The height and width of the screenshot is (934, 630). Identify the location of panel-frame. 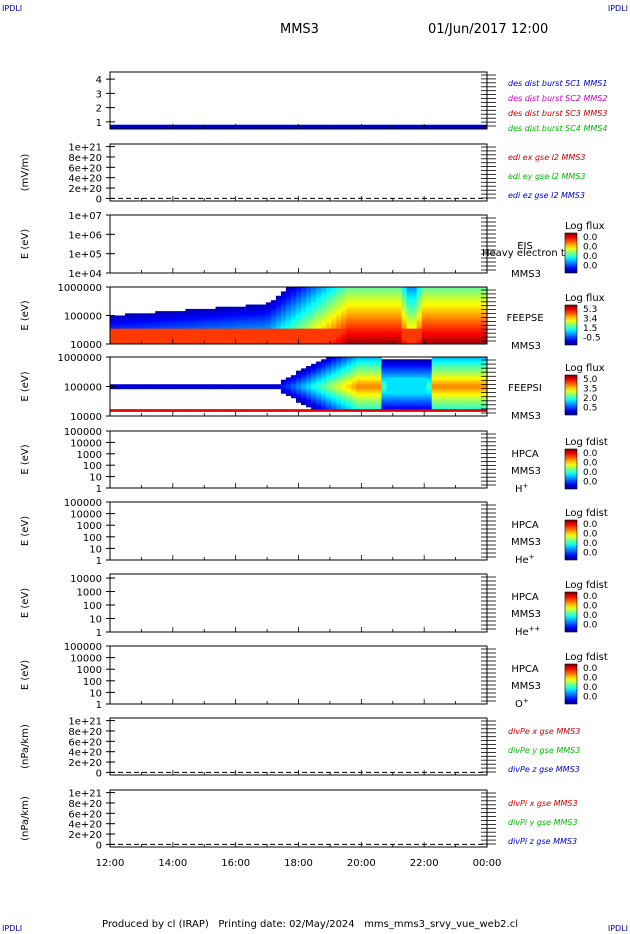
(298, 100).